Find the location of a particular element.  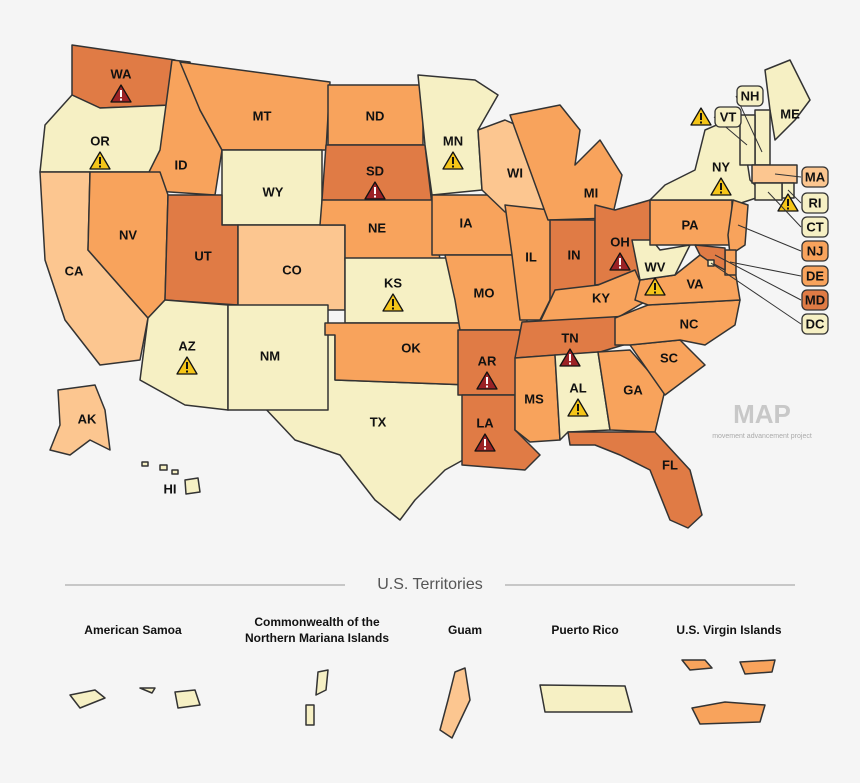

state-label: IN is located at coordinates (574, 254).